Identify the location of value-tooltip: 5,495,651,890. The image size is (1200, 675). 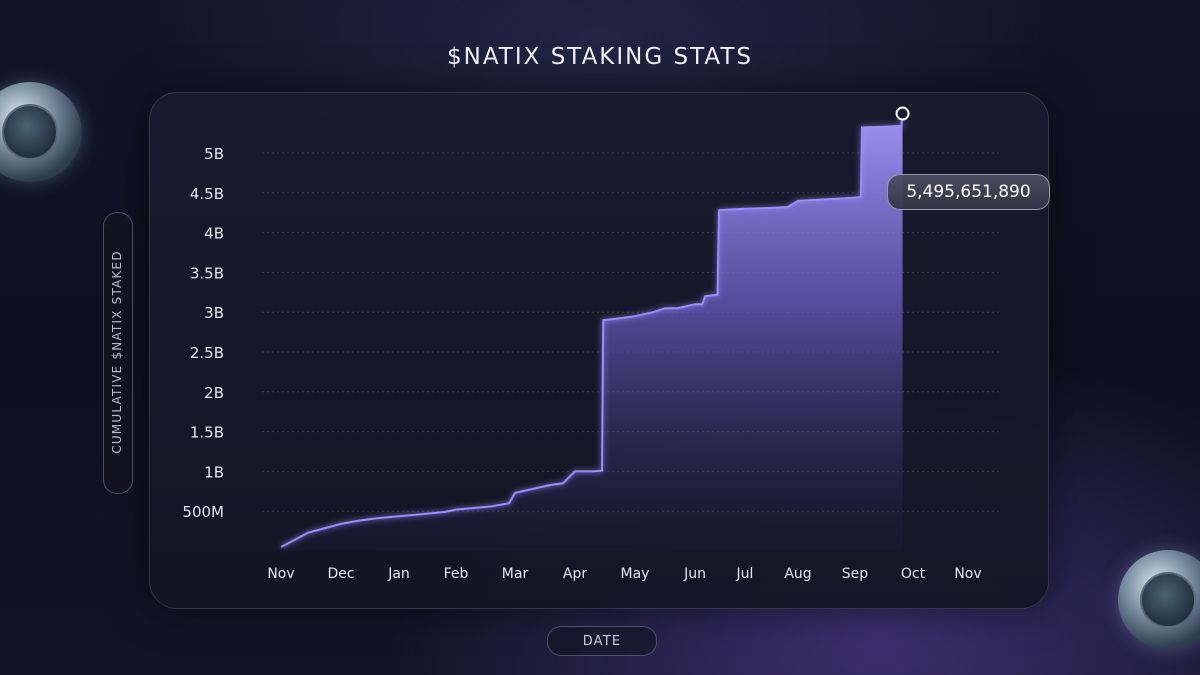
(968, 192).